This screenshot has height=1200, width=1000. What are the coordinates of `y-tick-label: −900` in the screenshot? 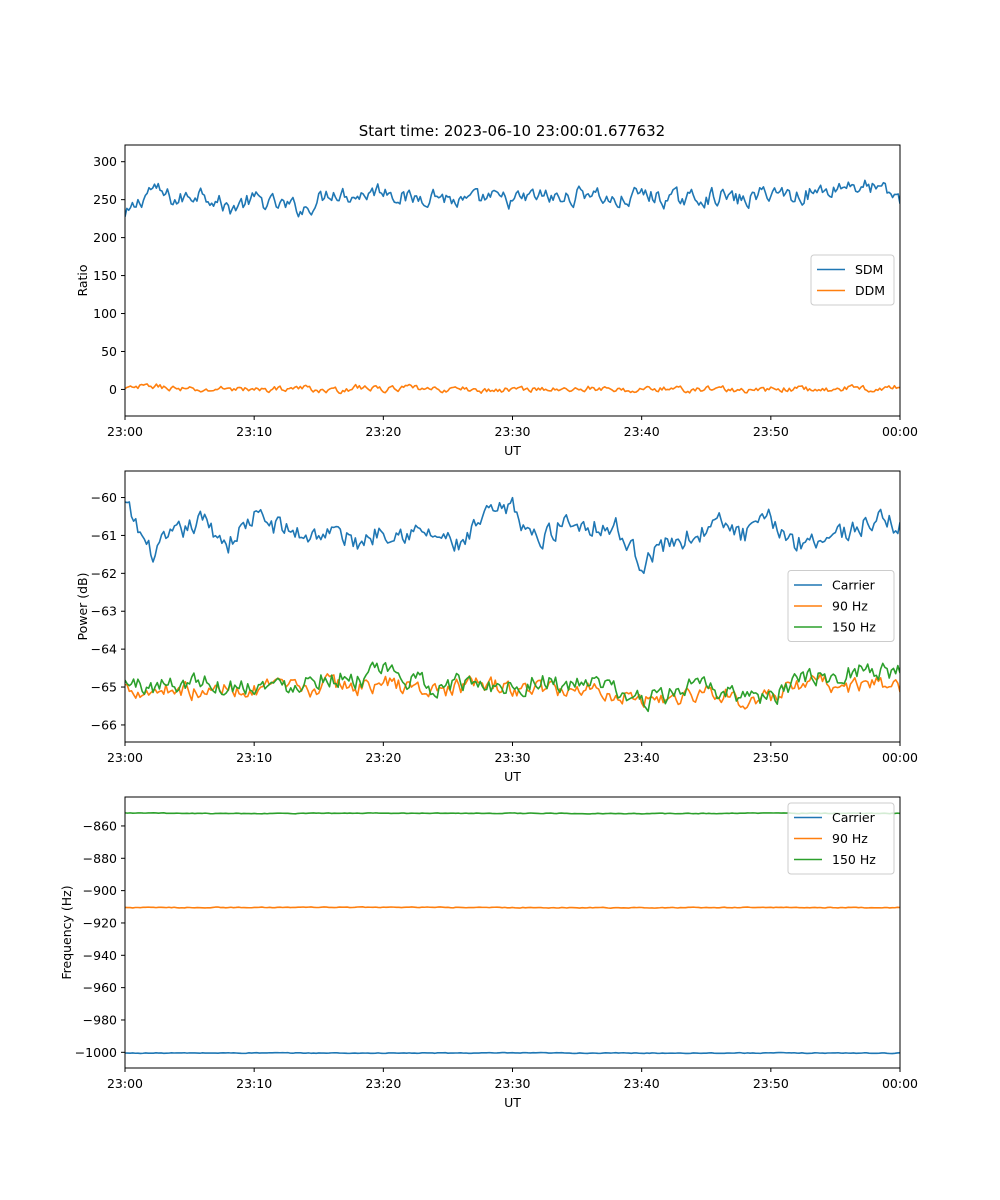 It's located at (100, 890).